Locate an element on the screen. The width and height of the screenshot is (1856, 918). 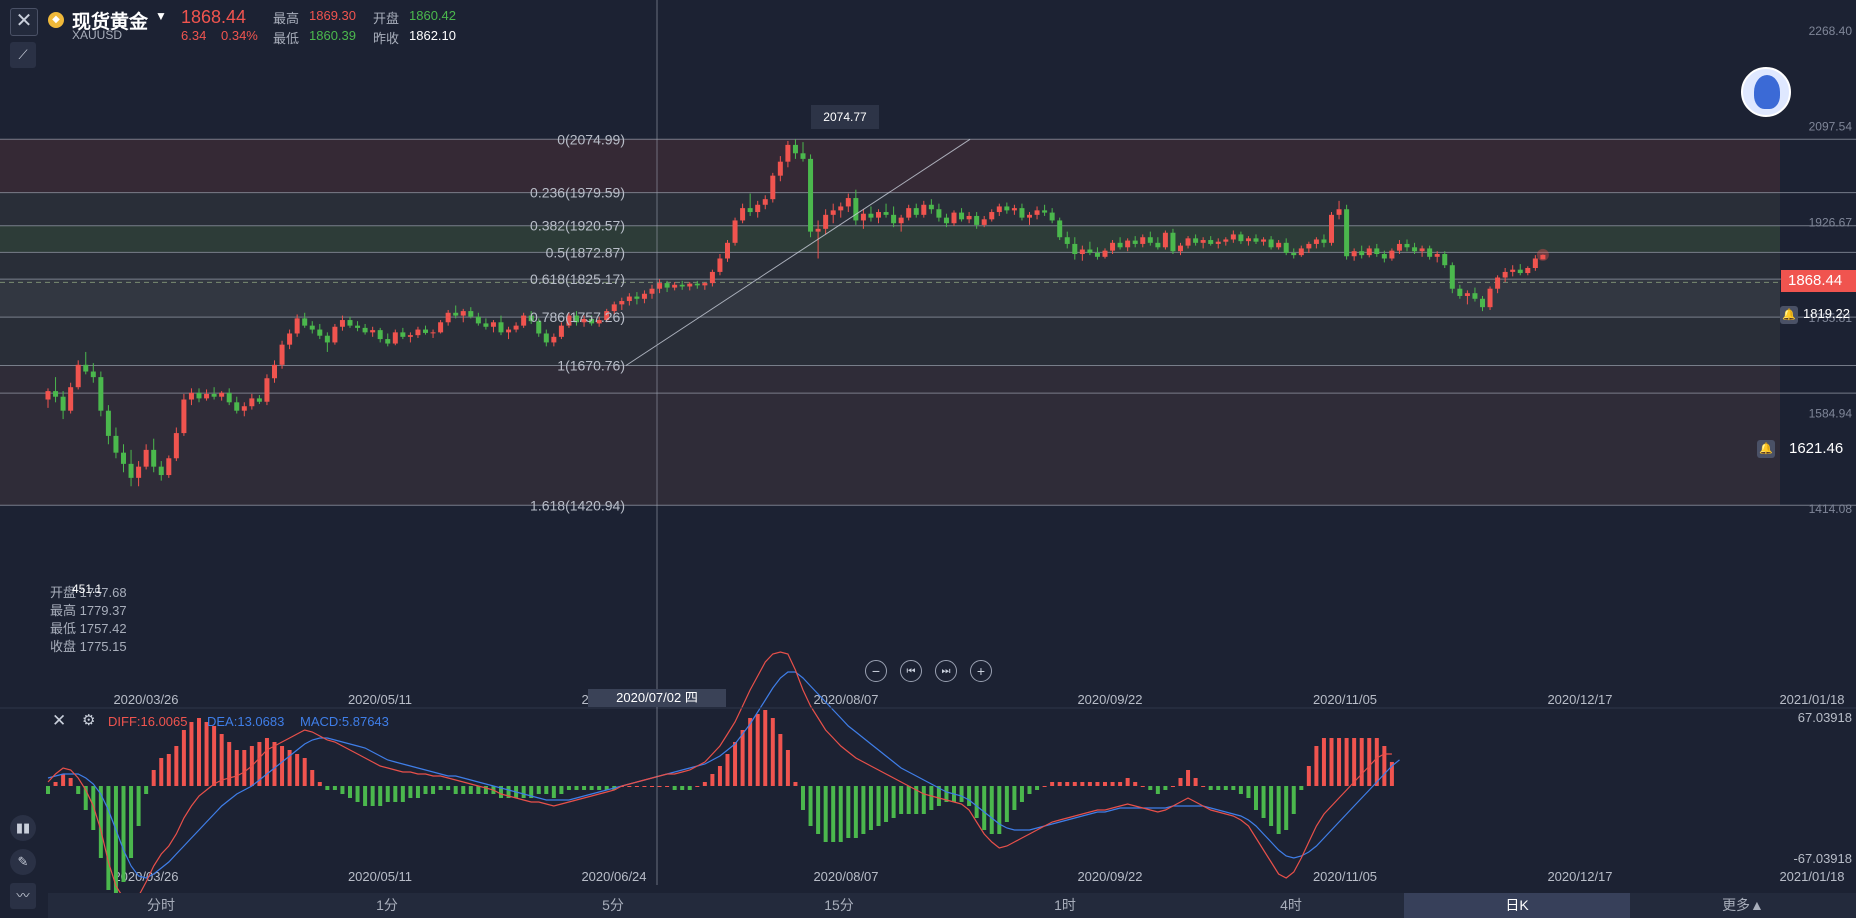
line-tool-icon: ⟋ is located at coordinates (23, 54).